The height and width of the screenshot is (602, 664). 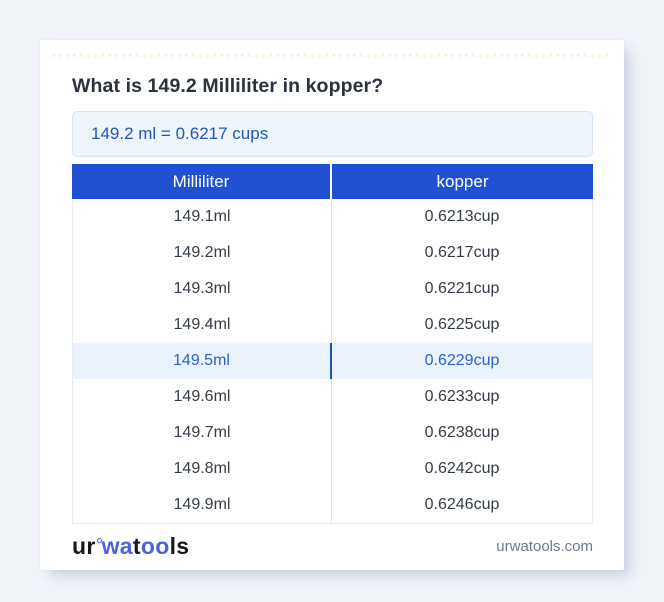 What do you see at coordinates (462, 324) in the screenshot?
I see `cup-value: 0.6225cup` at bounding box center [462, 324].